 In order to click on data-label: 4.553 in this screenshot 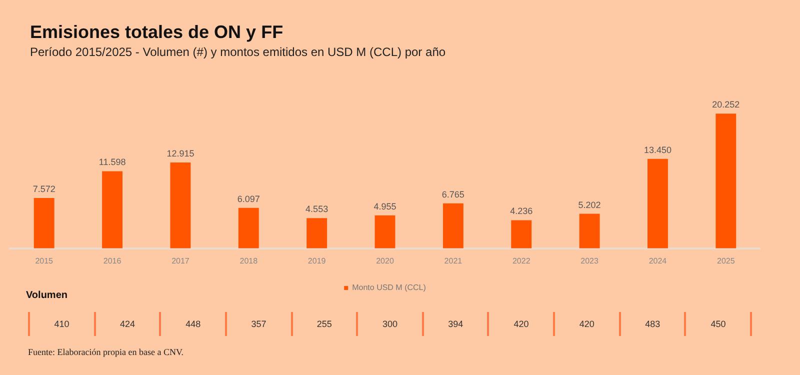, I will do `click(317, 209)`.